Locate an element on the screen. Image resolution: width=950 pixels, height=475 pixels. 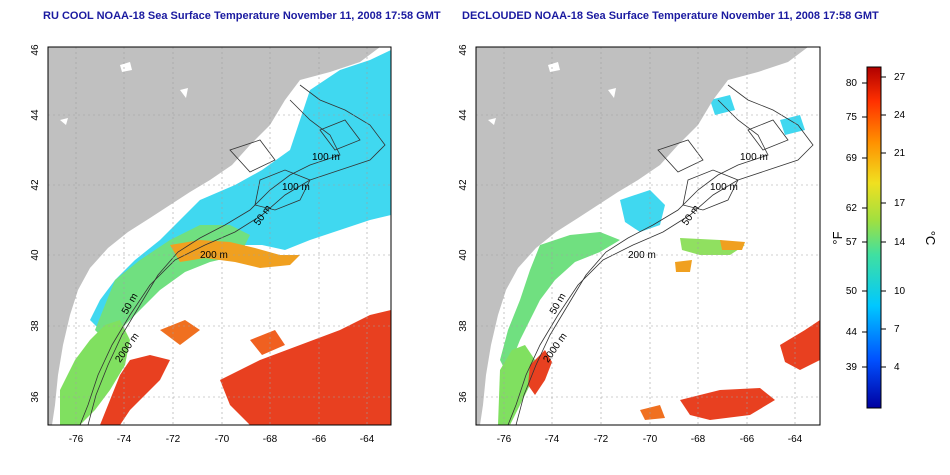
fahrenheit-tick: 75 is located at coordinates (852, 117).